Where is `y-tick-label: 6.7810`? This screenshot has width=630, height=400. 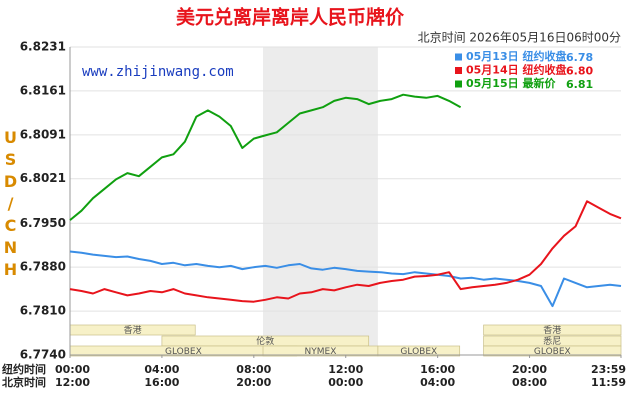 y-tick-label: 6.7810 is located at coordinates (43, 311).